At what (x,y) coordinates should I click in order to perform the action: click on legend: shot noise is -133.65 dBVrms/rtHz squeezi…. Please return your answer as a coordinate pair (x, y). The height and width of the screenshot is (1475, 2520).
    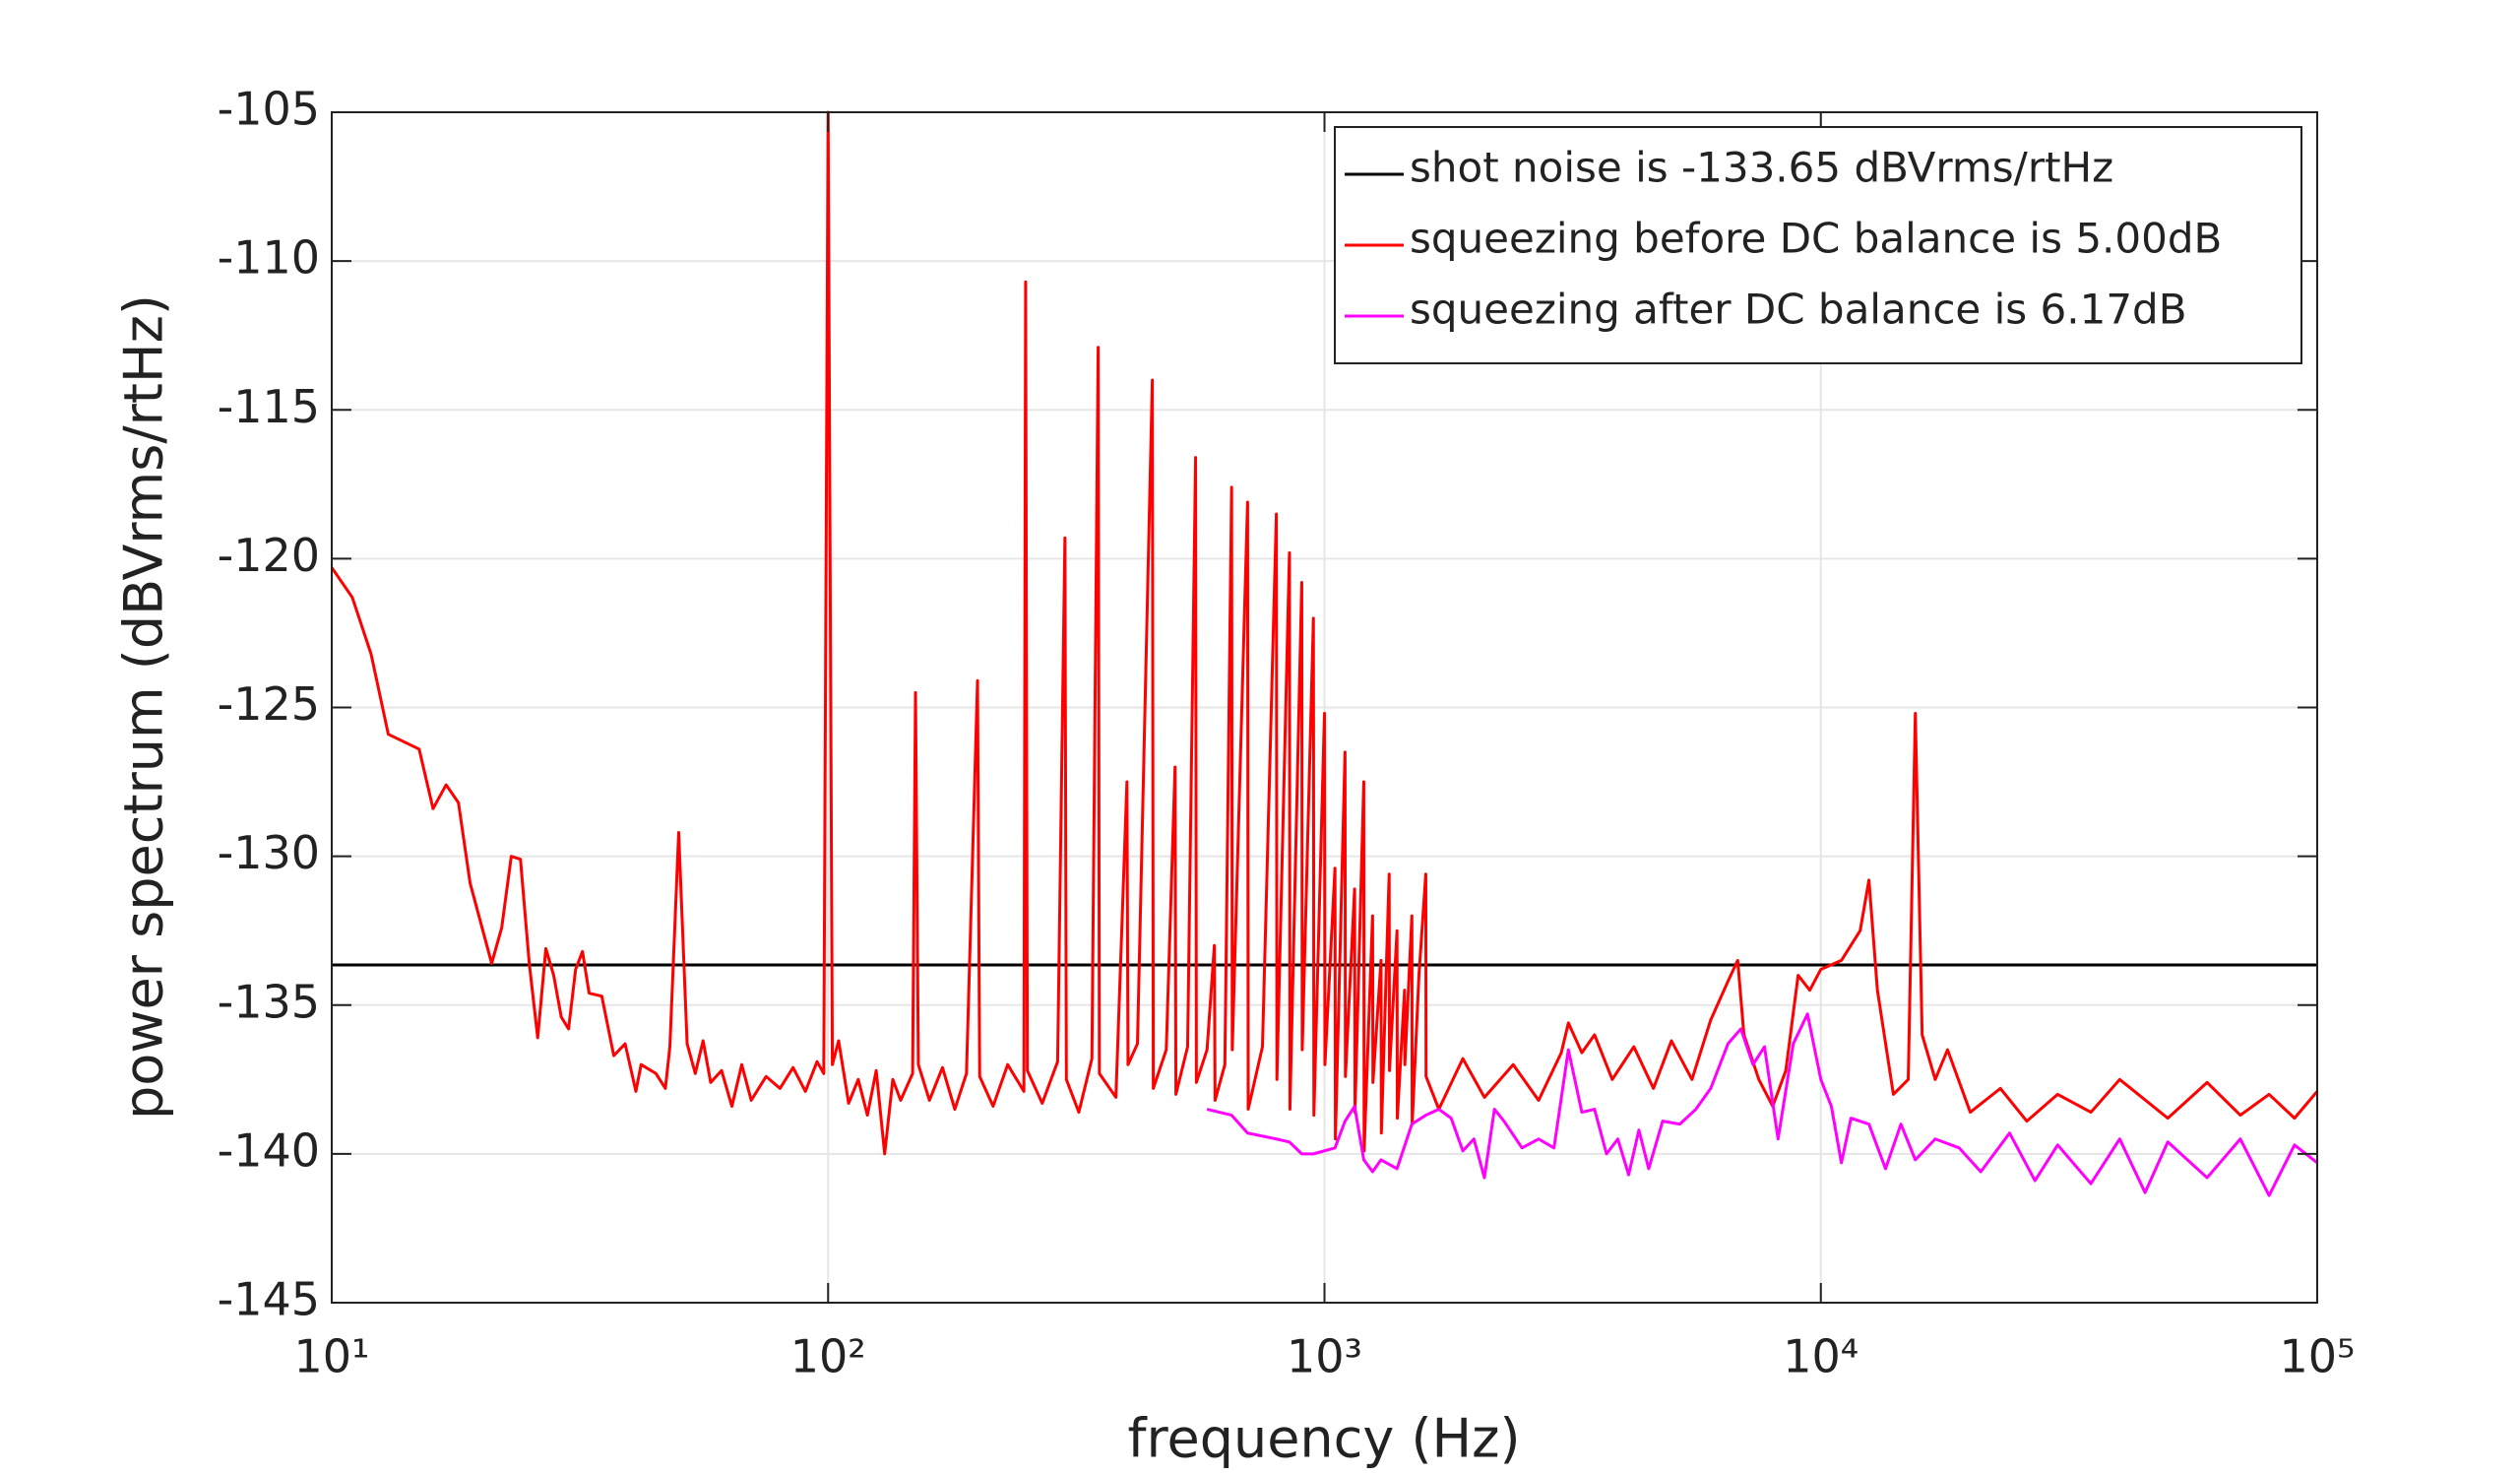
    Looking at the image, I should click on (1818, 245).